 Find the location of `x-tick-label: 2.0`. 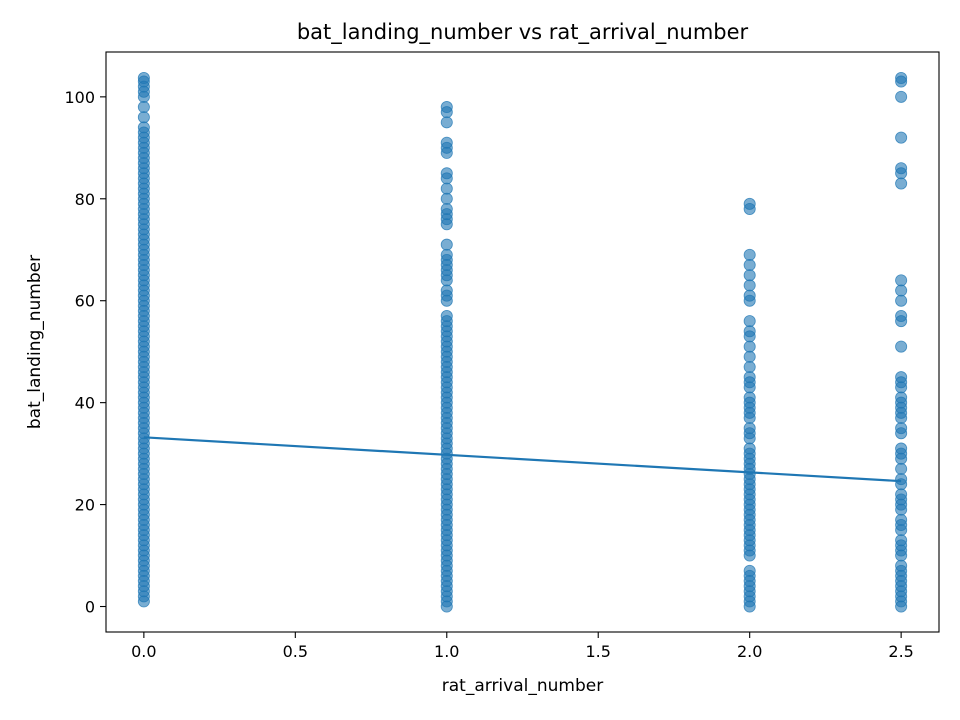

x-tick-label: 2.0 is located at coordinates (749, 651).